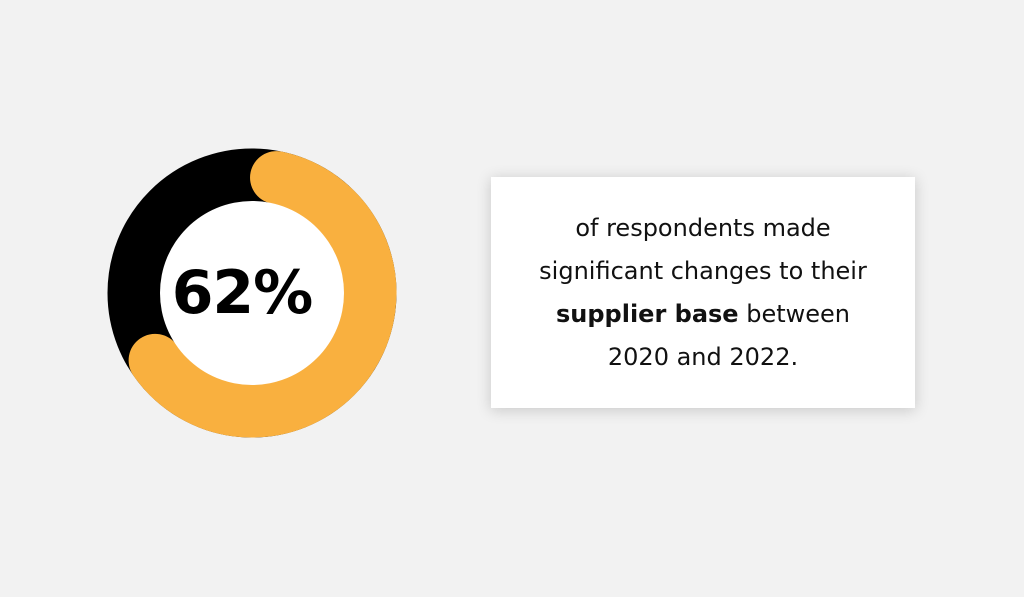 The width and height of the screenshot is (1024, 597). I want to click on description-line-3-rest: between, so click(794, 313).